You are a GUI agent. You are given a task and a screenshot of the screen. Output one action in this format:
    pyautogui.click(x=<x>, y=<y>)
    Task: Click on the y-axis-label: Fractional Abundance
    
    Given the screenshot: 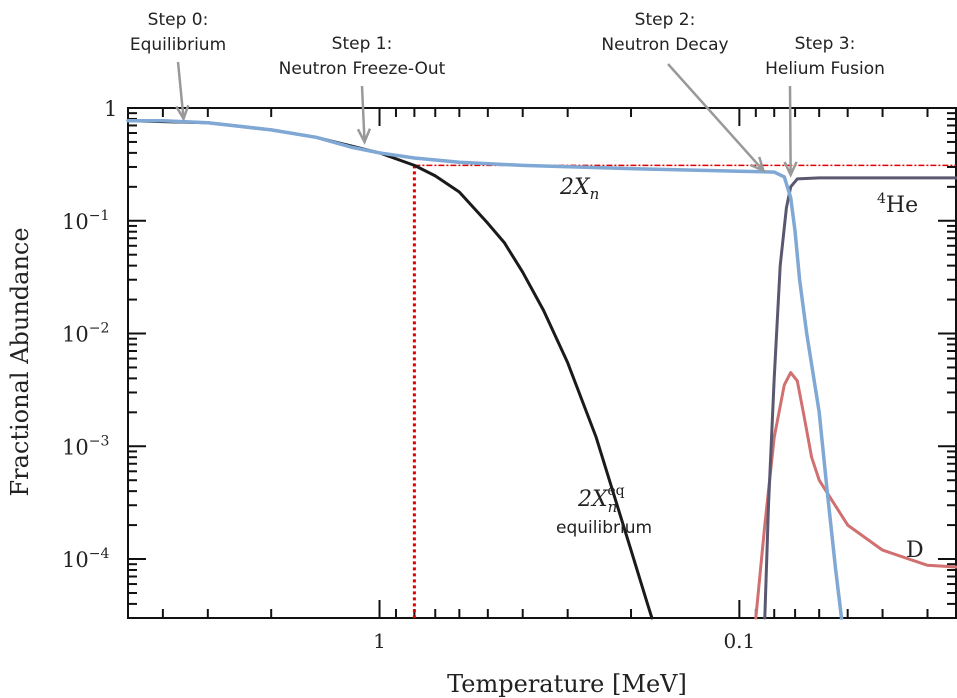 What is the action you would take?
    pyautogui.click(x=20, y=361)
    